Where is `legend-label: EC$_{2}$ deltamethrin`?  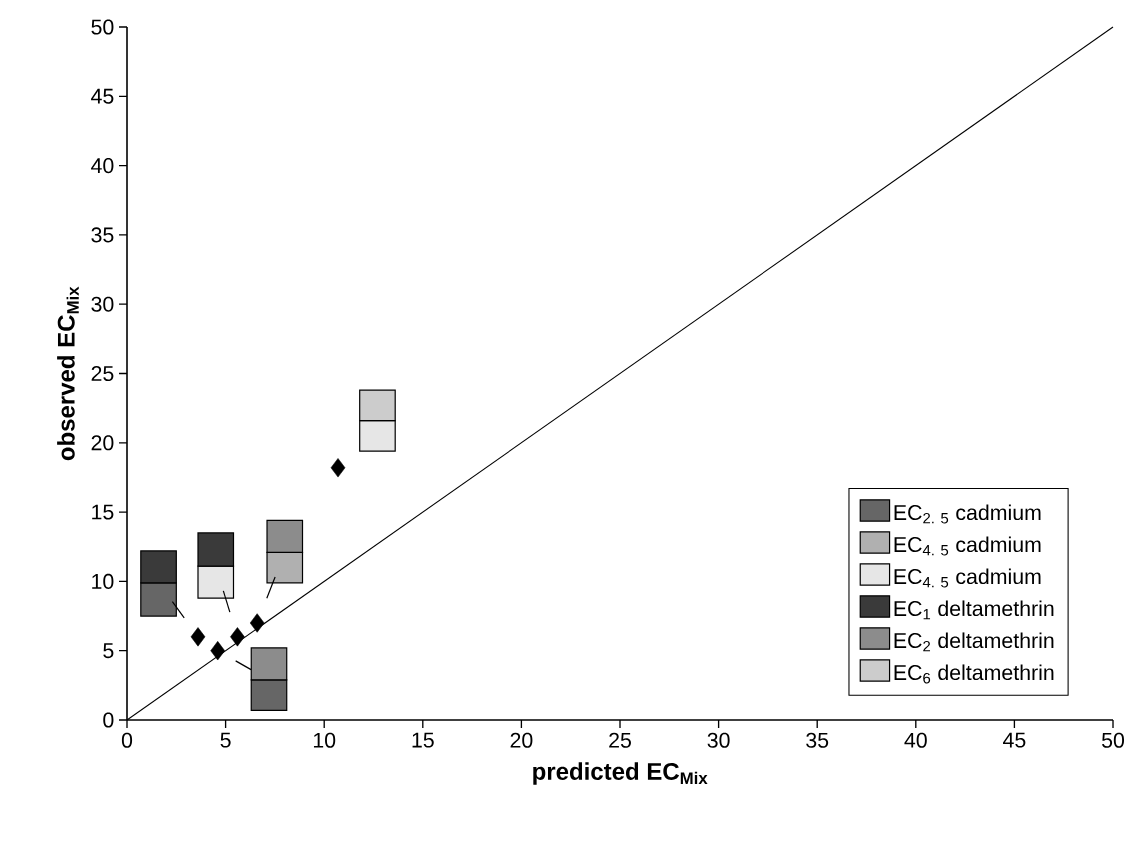
legend-label: EC$_{2}$ deltamethrin is located at coordinates (974, 642).